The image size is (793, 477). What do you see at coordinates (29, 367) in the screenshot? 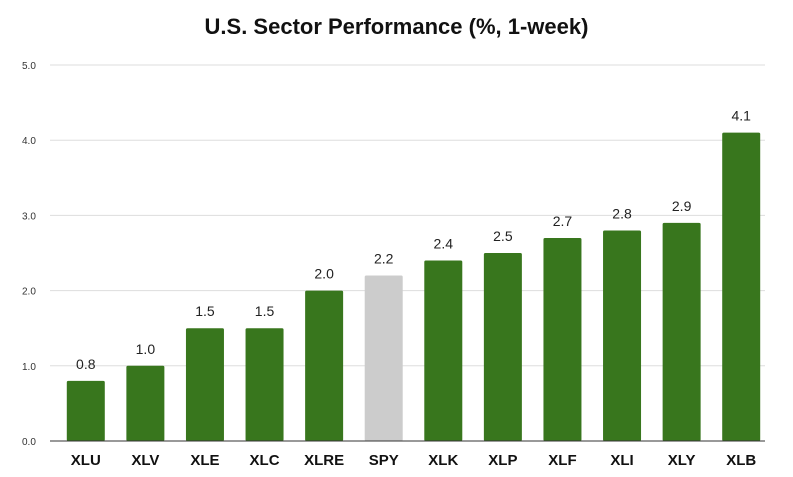
I see `y-tick-label: 1.0` at bounding box center [29, 367].